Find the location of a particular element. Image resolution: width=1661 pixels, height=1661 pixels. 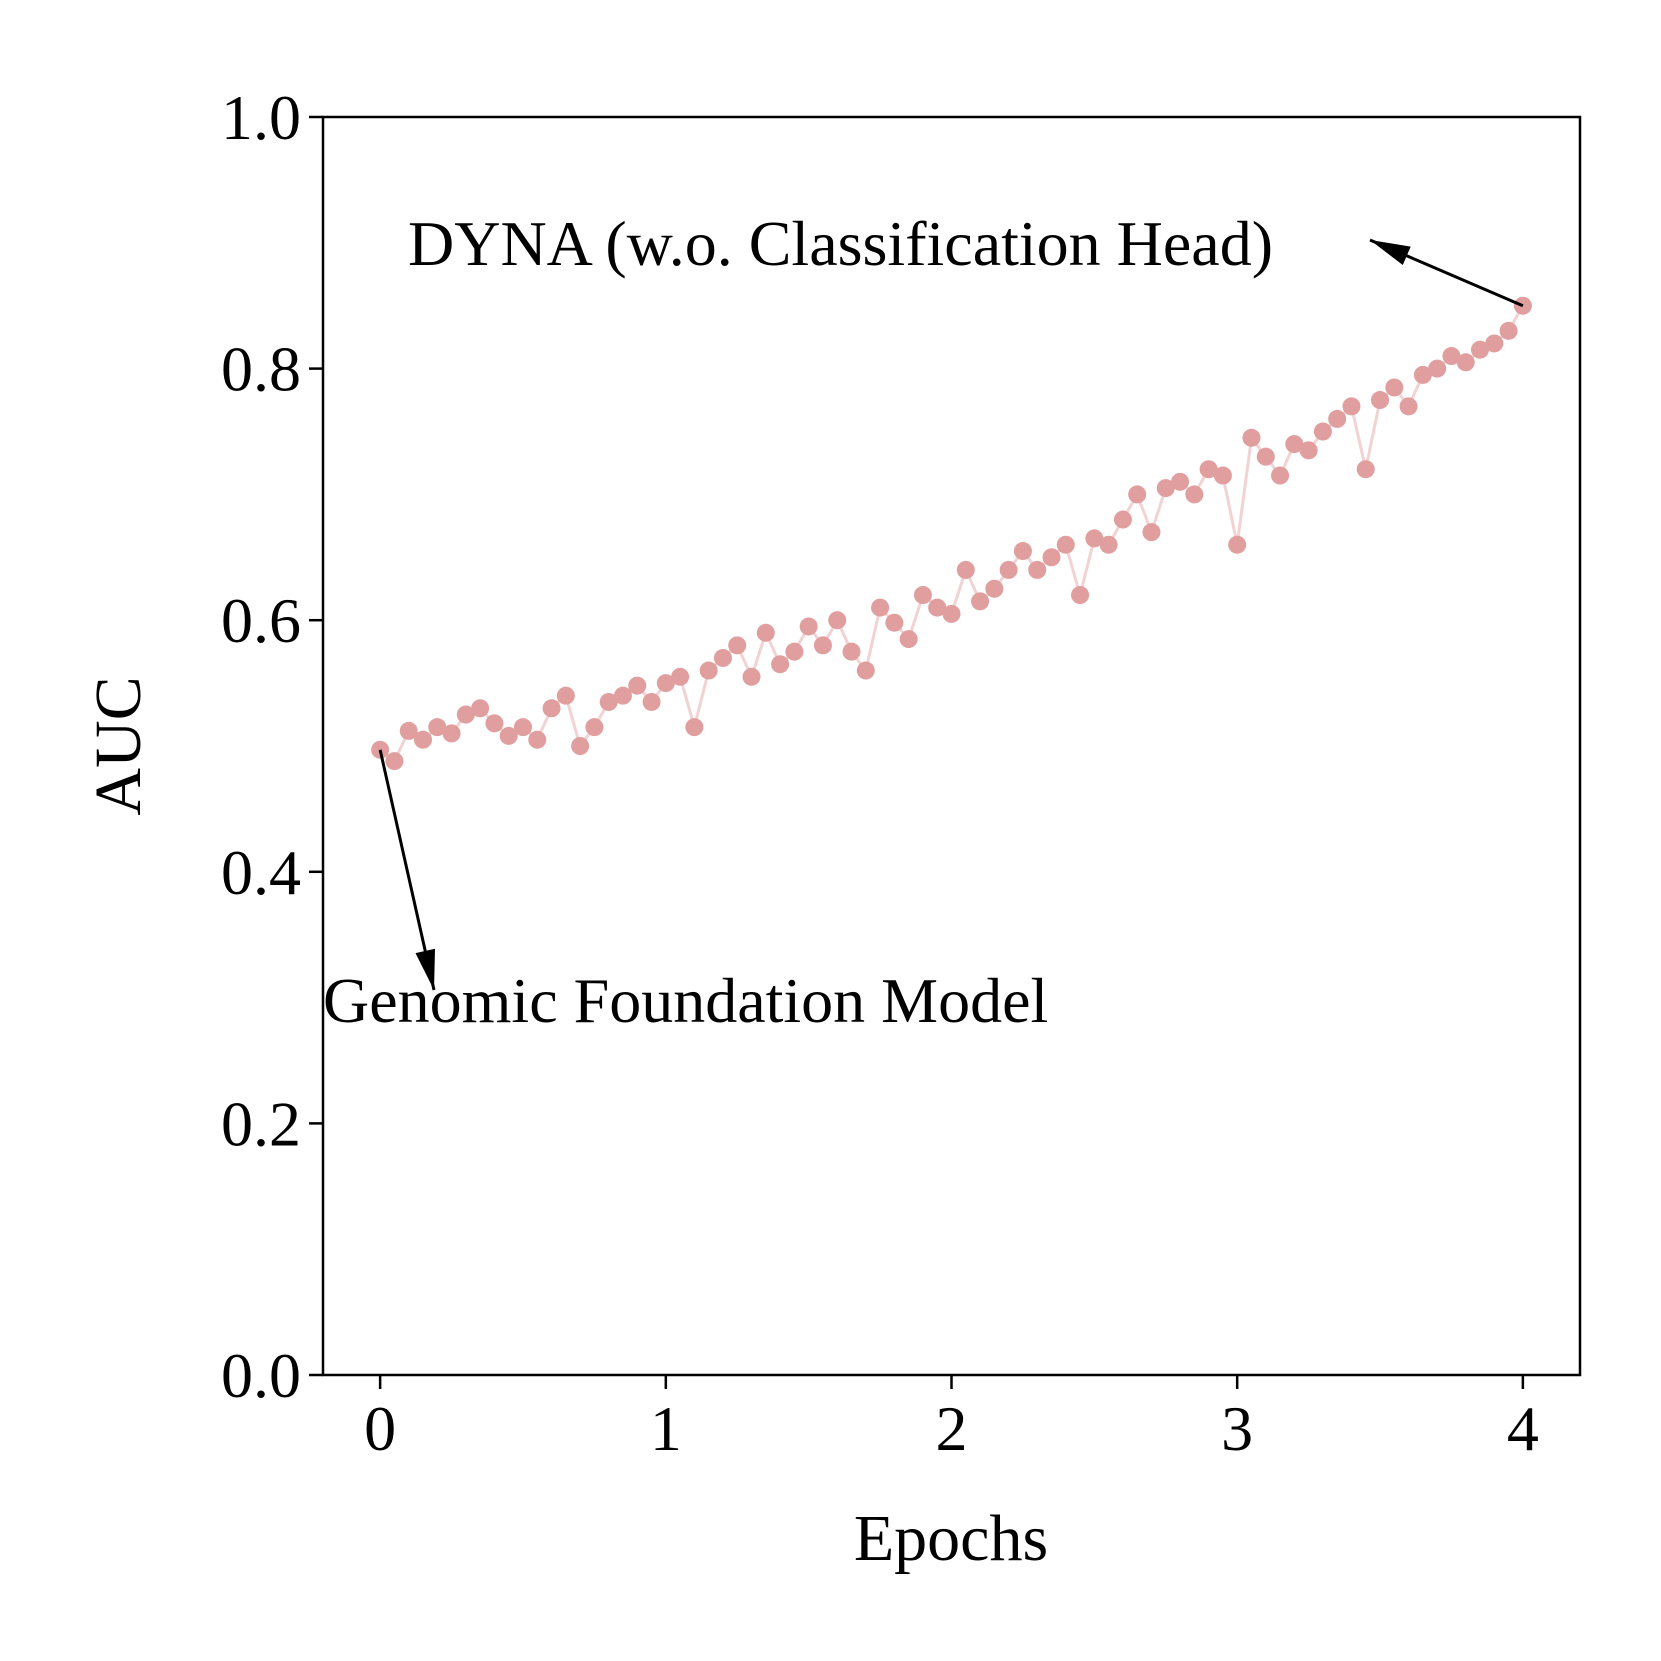

x-tick-label: 2 is located at coordinates (952, 1428).